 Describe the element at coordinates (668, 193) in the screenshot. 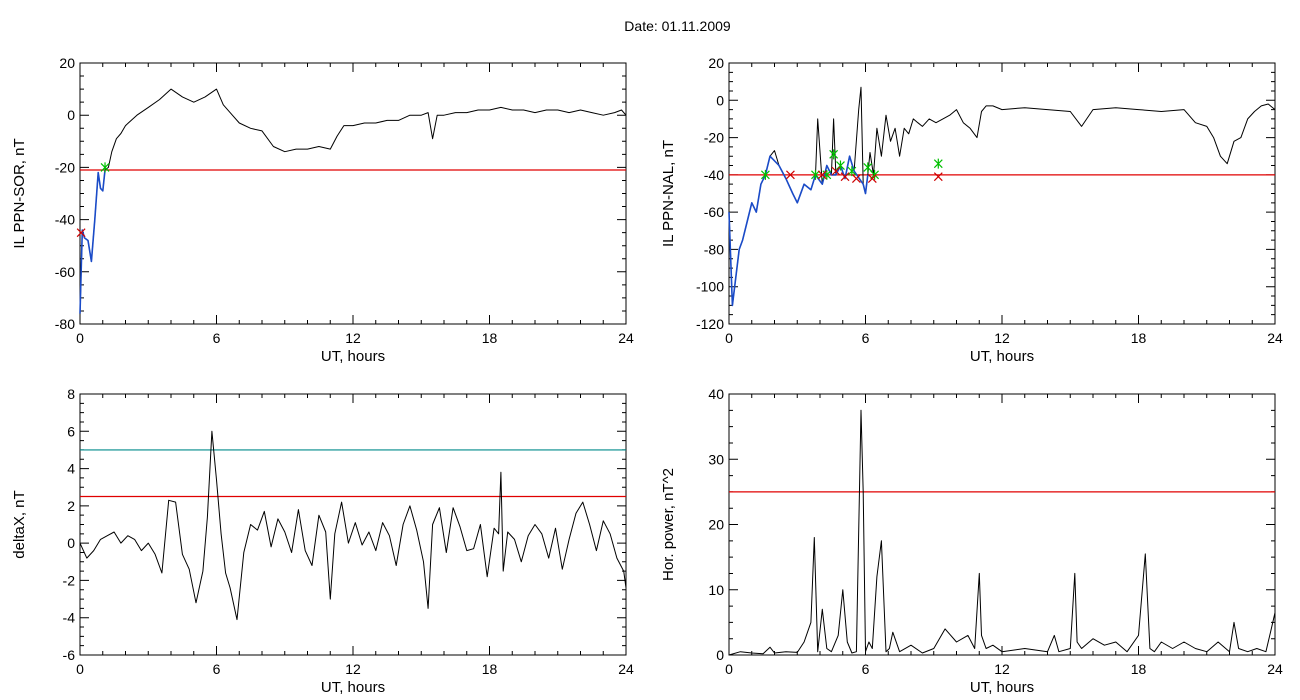

I see `y-axis-label: IL PPN-NAL, nT` at that location.